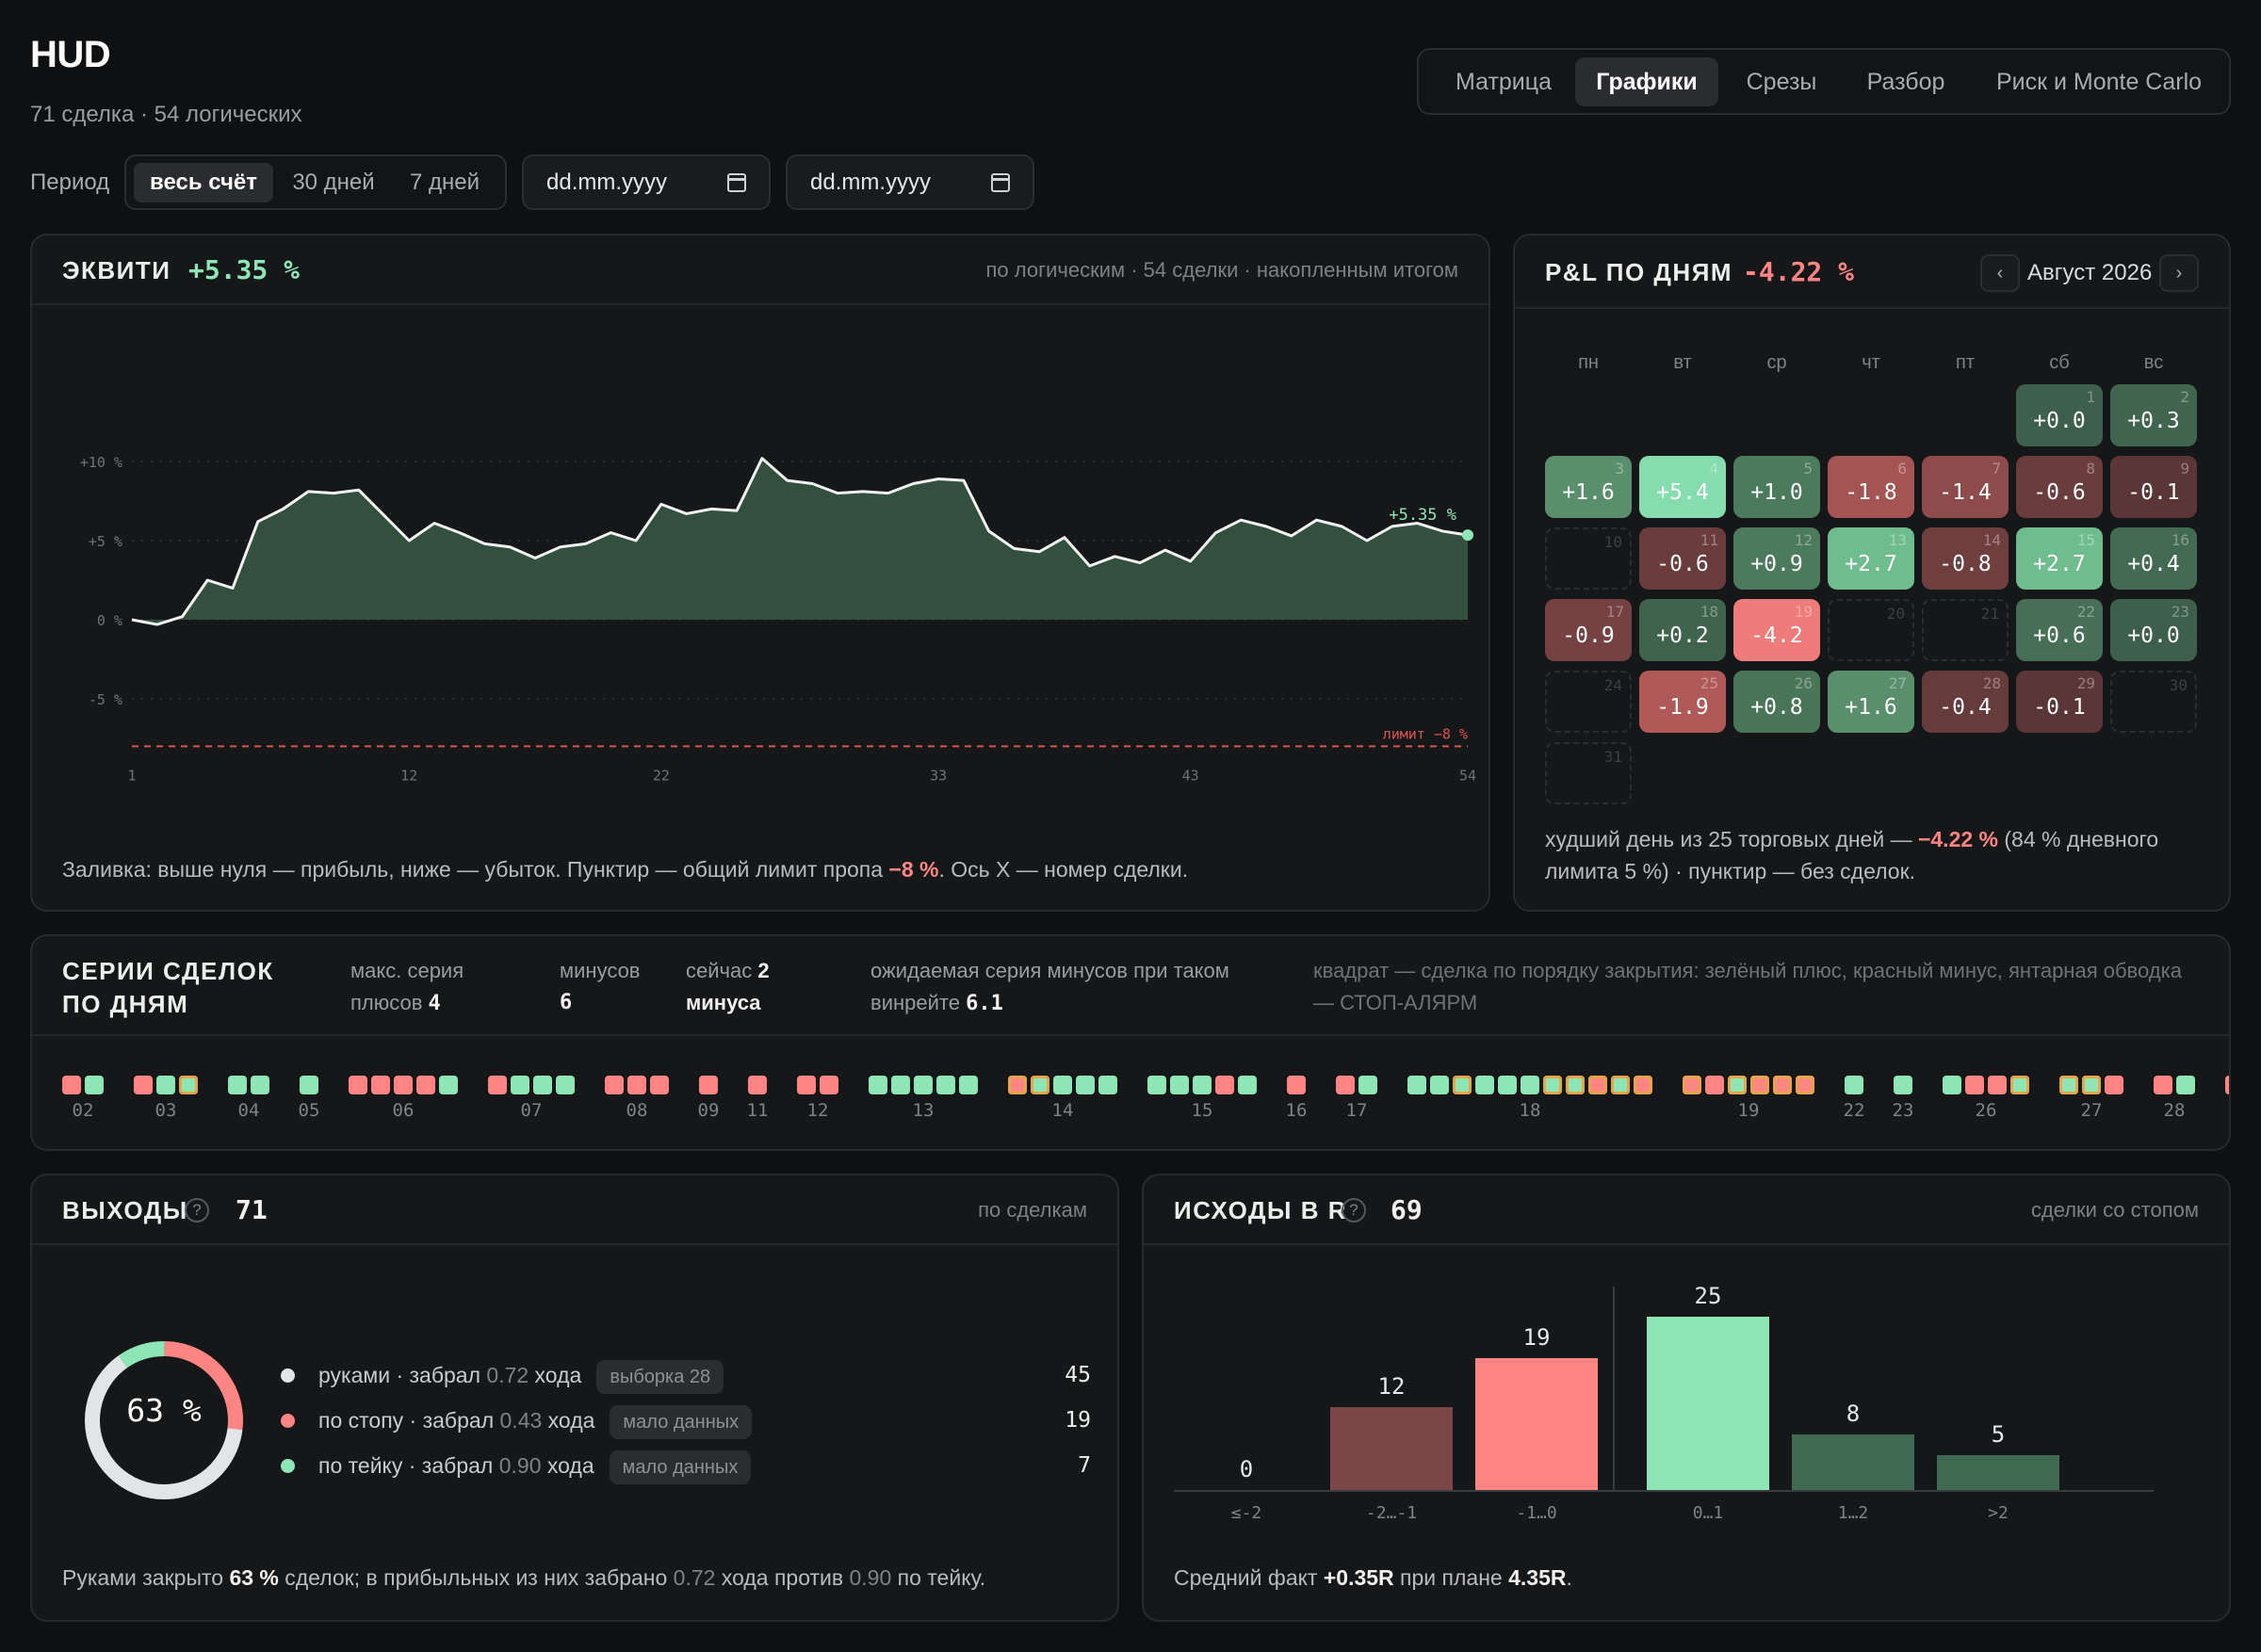 This screenshot has width=2261, height=1652. I want to click on period-option-all: весь счёт, so click(203, 182).